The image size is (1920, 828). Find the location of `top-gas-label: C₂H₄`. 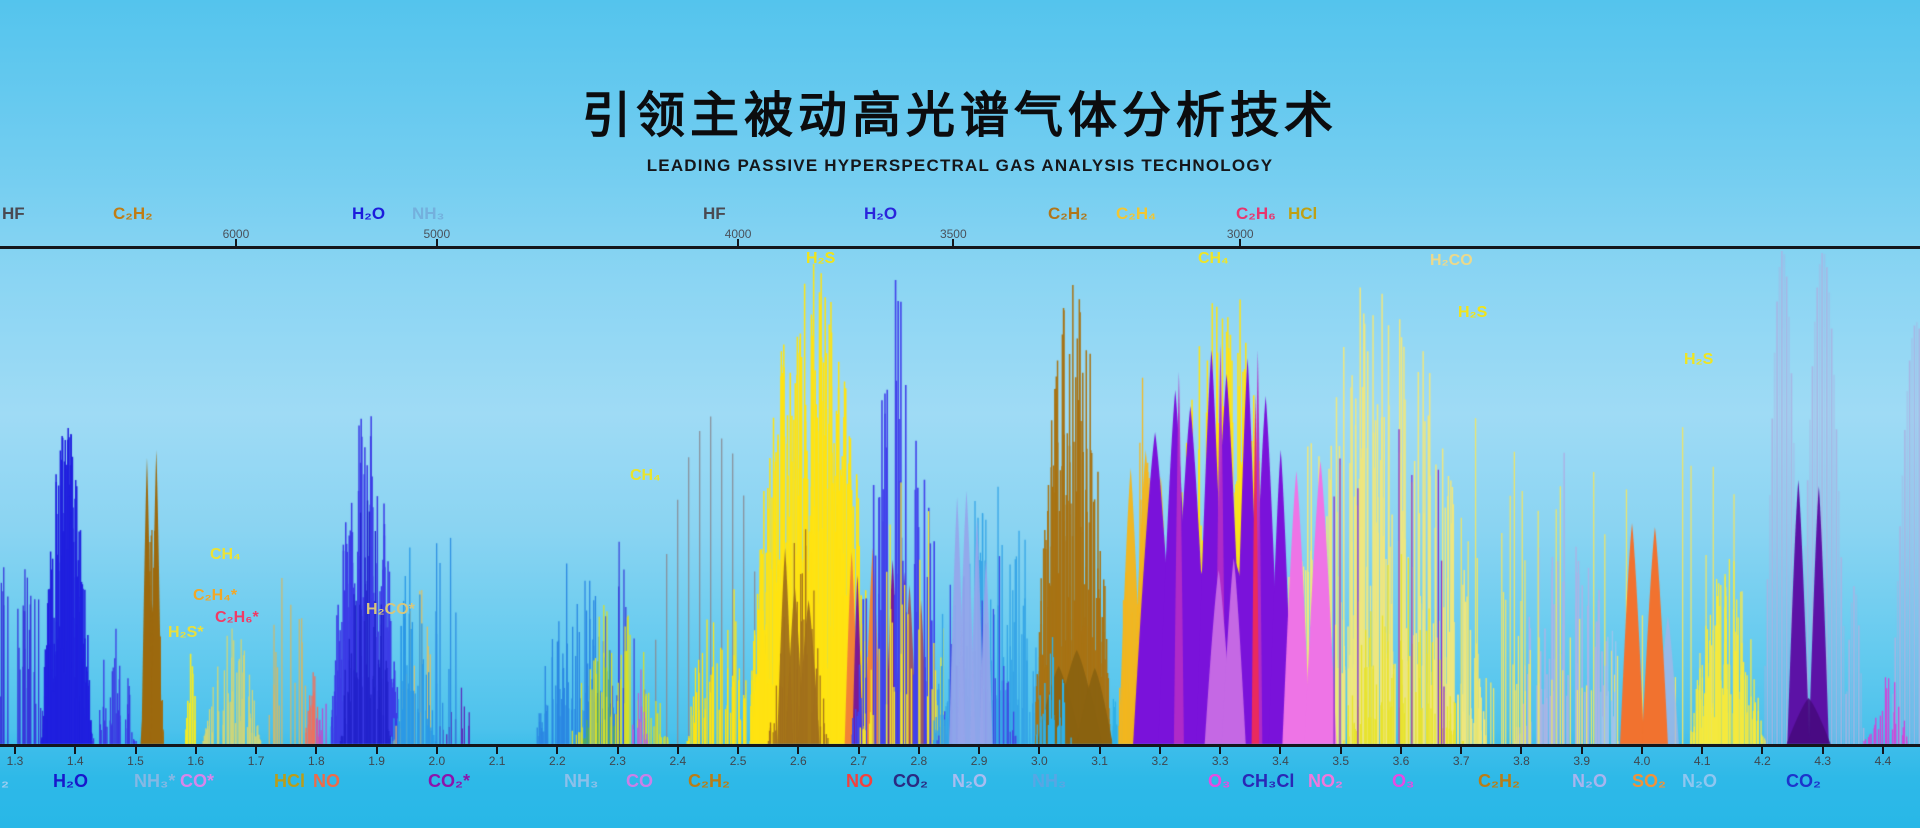

top-gas-label: C₂H₄ is located at coordinates (1136, 213).